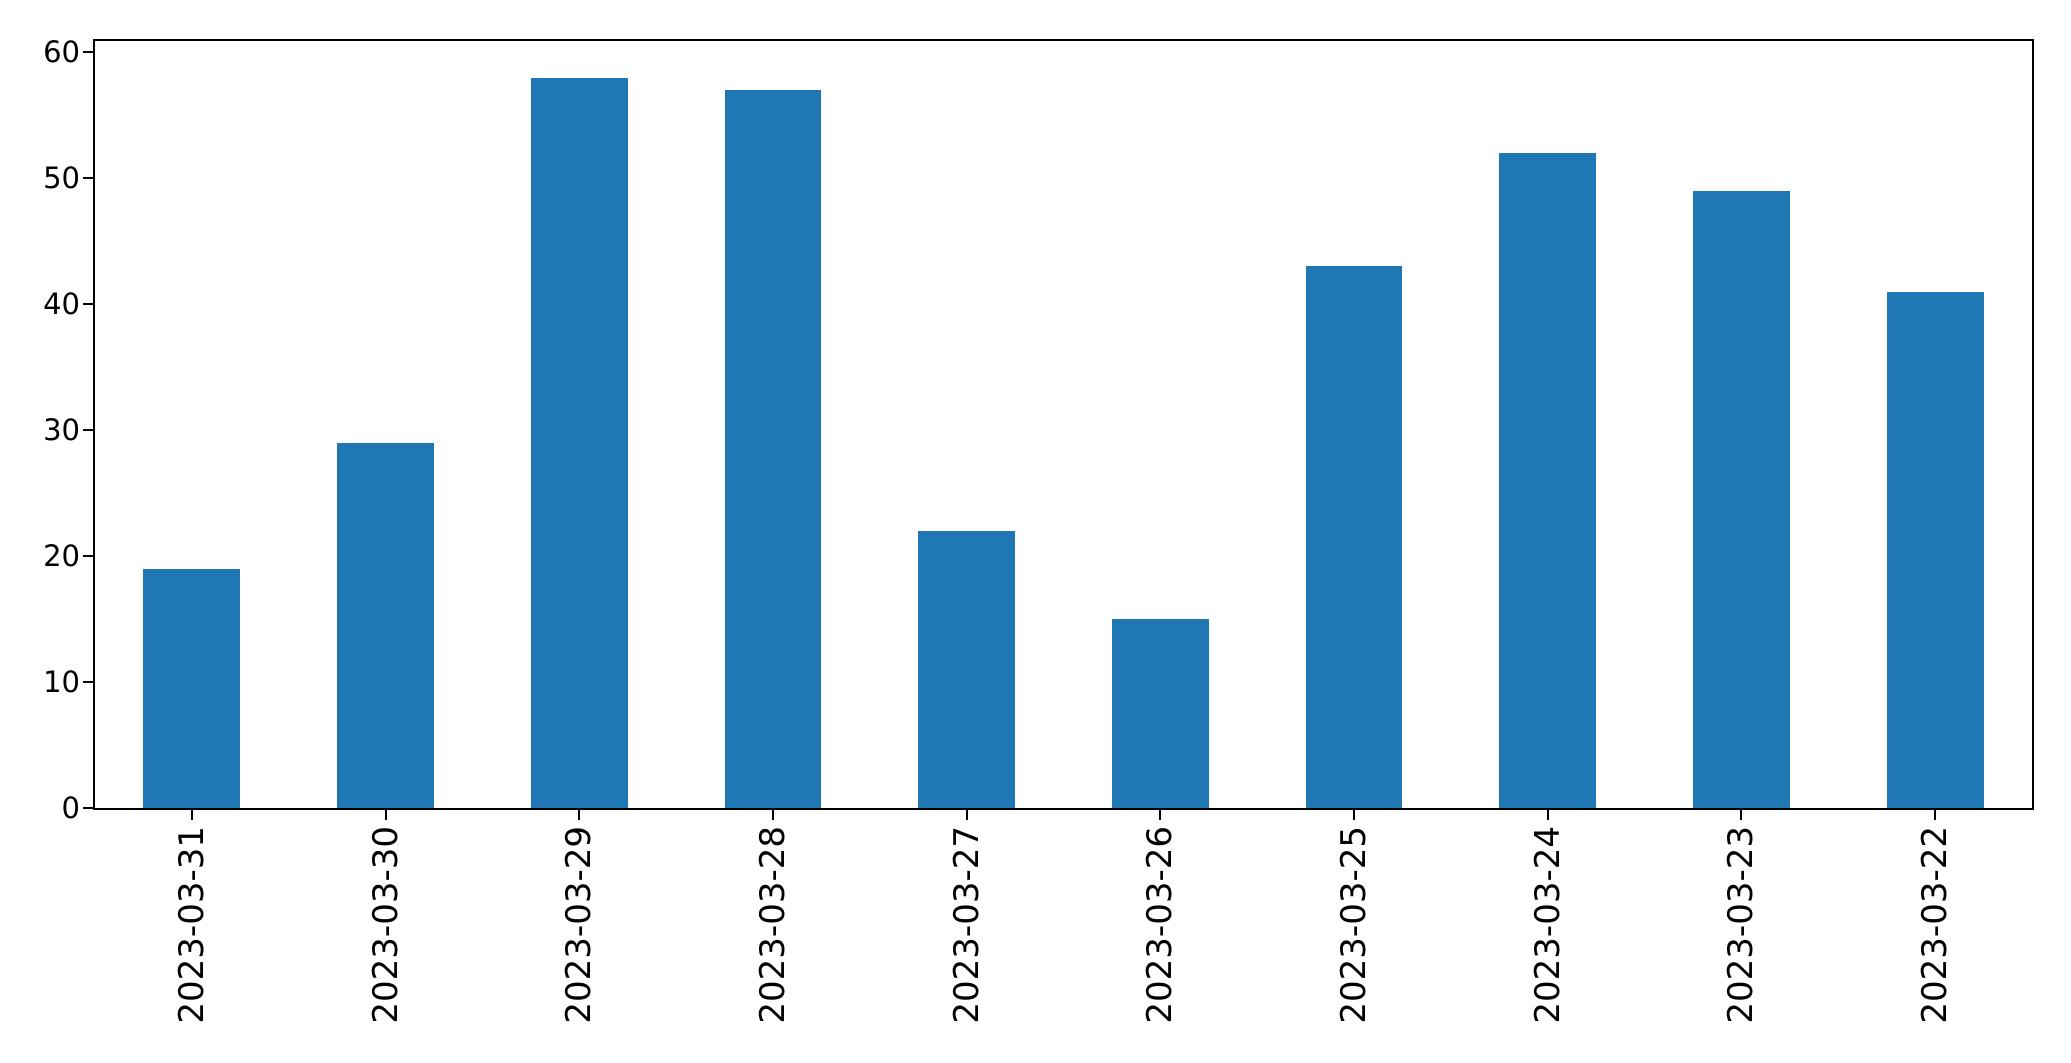  I want to click on y-tick-label: 0, so click(70, 808).